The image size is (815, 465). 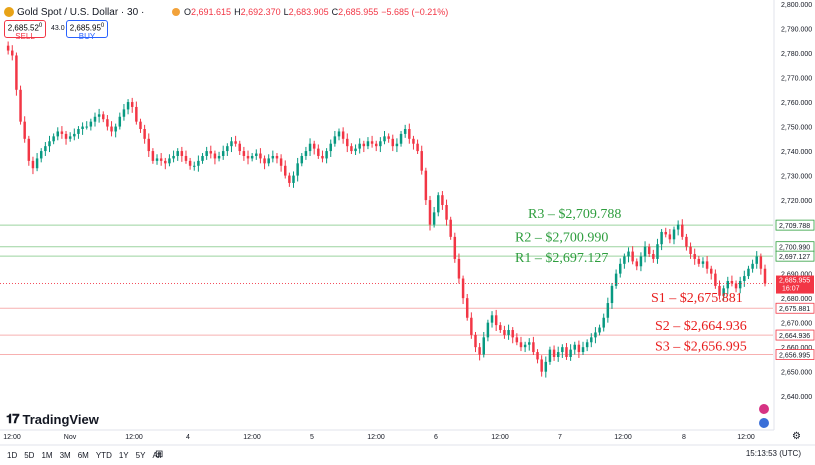 What do you see at coordinates (9, 12) in the screenshot?
I see `gold-coin-icon` at bounding box center [9, 12].